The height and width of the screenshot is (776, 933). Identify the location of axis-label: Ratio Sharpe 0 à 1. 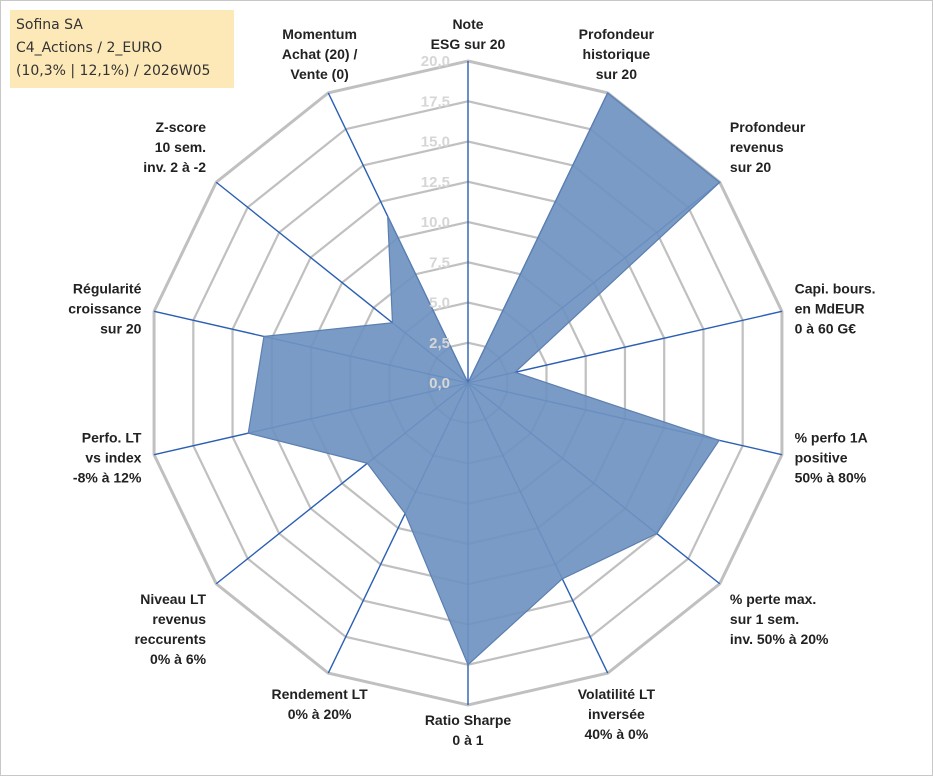
(468, 730).